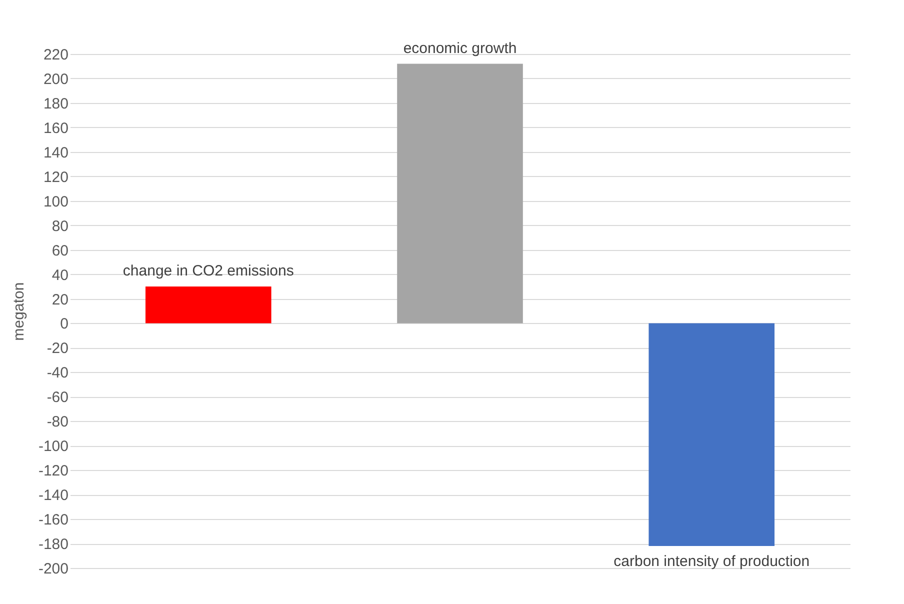  I want to click on y-tick-label: -100, so click(53, 447).